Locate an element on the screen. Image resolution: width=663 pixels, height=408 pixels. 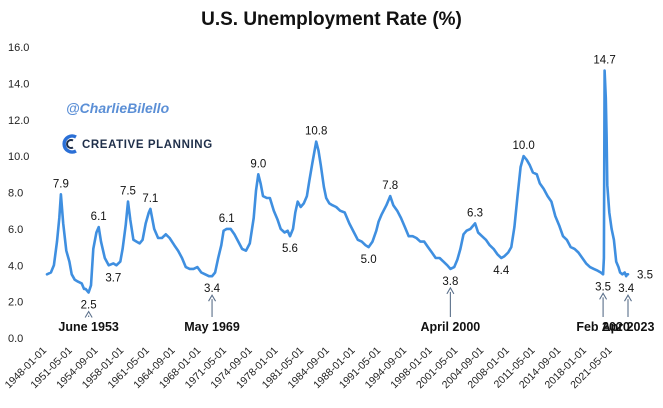
y-tick-label: 14.0 is located at coordinates (18, 84).